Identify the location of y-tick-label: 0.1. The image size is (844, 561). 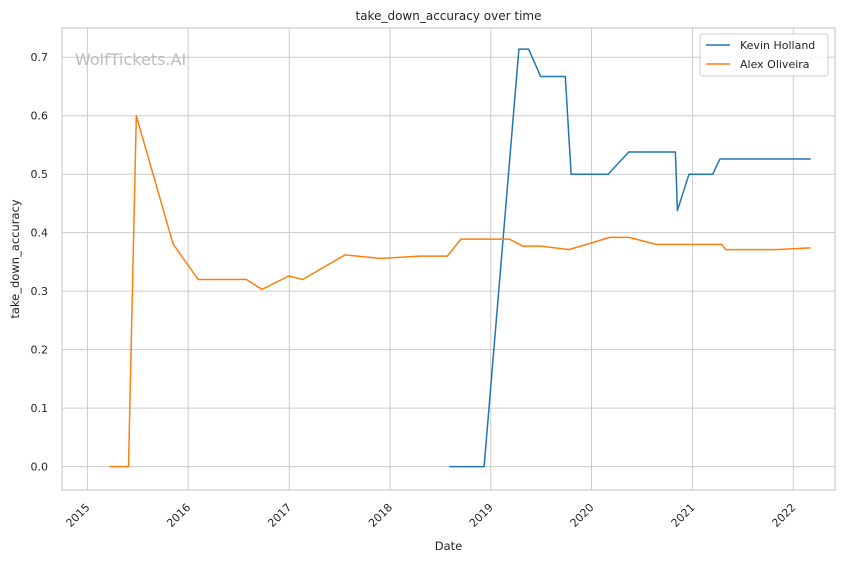
(40, 408).